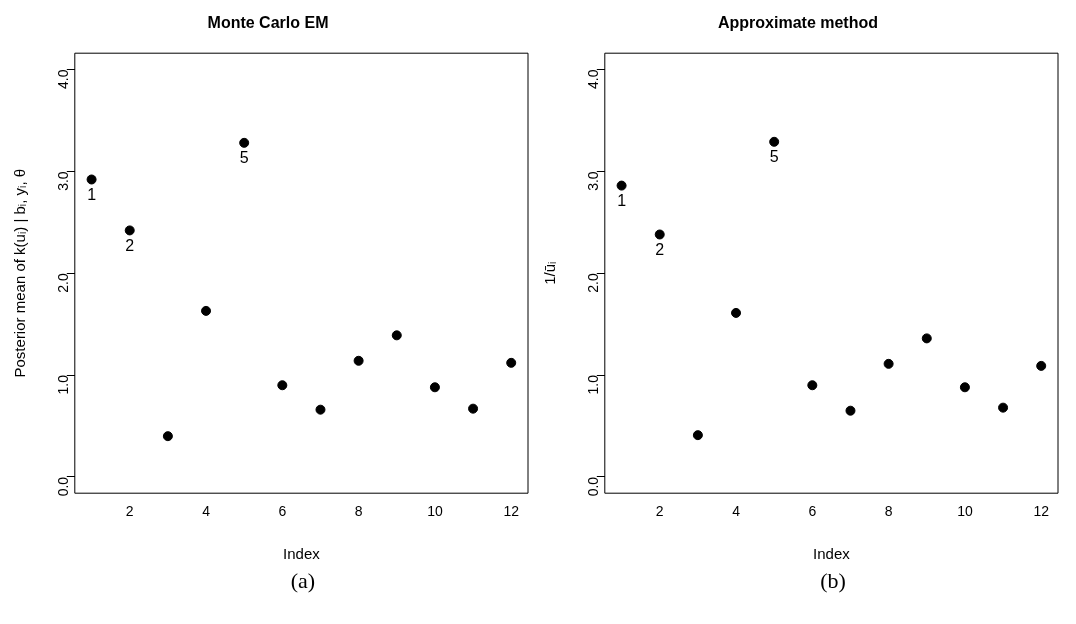  I want to click on y-axis-title: 1/ūᵢ, so click(550, 273).